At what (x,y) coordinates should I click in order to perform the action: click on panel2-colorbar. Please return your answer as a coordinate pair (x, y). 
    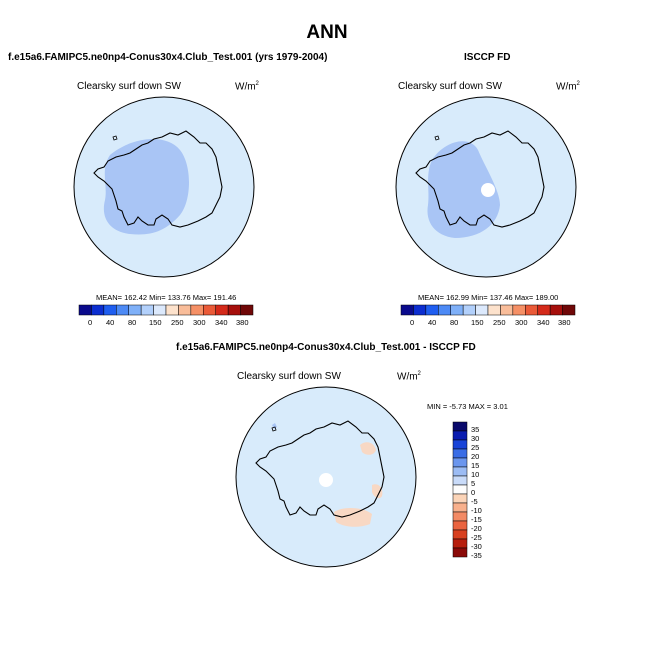
    Looking at the image, I should click on (488, 310).